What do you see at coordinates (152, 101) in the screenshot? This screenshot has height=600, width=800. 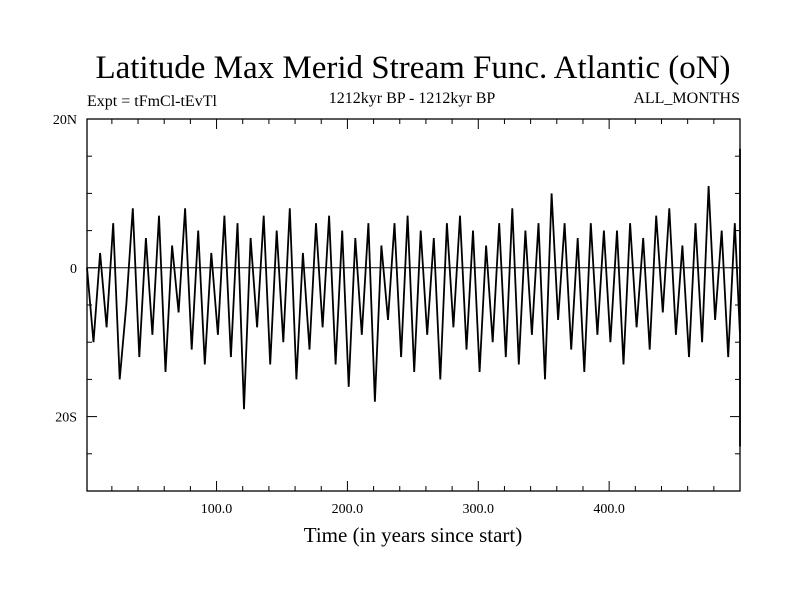 I see `experiment-label: Expt = tFmCl-tEvTl` at bounding box center [152, 101].